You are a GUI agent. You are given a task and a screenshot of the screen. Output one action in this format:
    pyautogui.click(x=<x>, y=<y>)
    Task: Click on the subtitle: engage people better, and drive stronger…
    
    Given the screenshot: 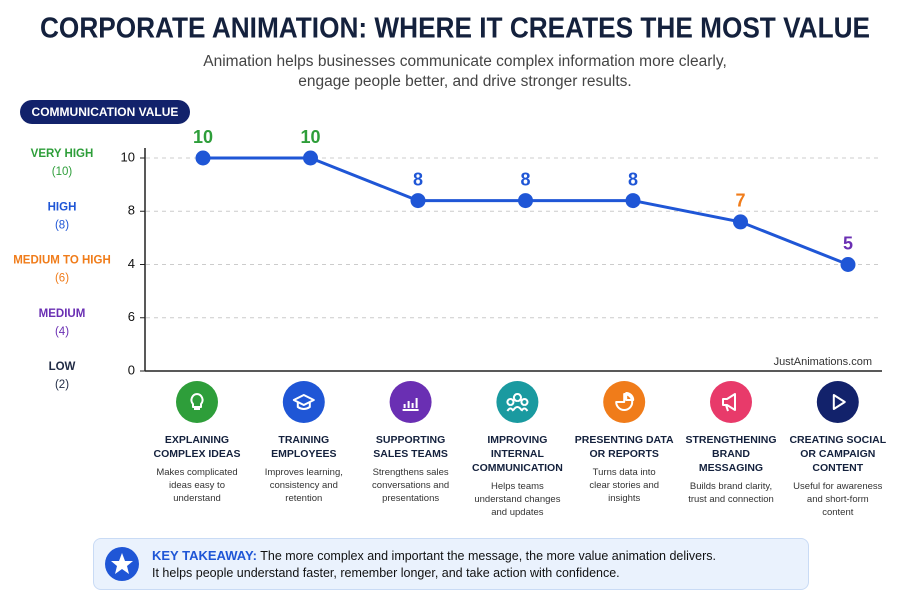 What is the action you would take?
    pyautogui.click(x=464, y=81)
    